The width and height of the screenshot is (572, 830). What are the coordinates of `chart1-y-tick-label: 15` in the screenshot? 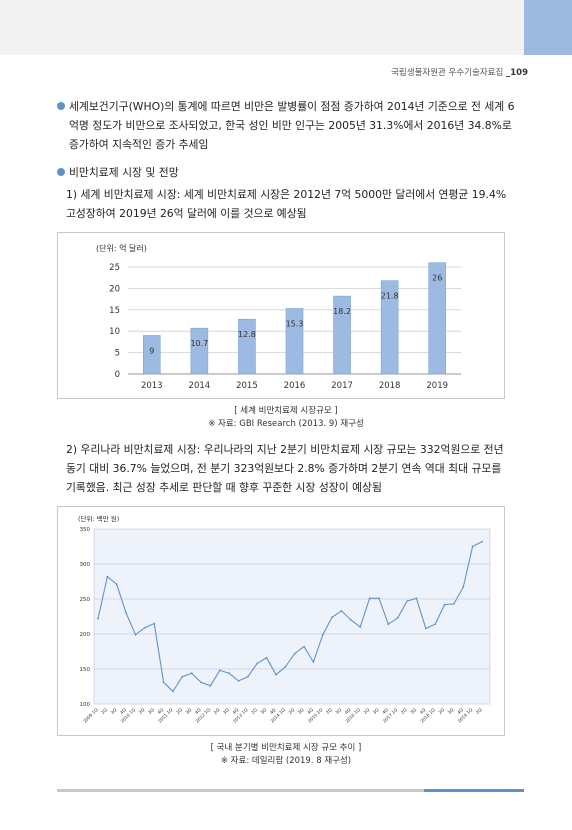 It's located at (114, 311).